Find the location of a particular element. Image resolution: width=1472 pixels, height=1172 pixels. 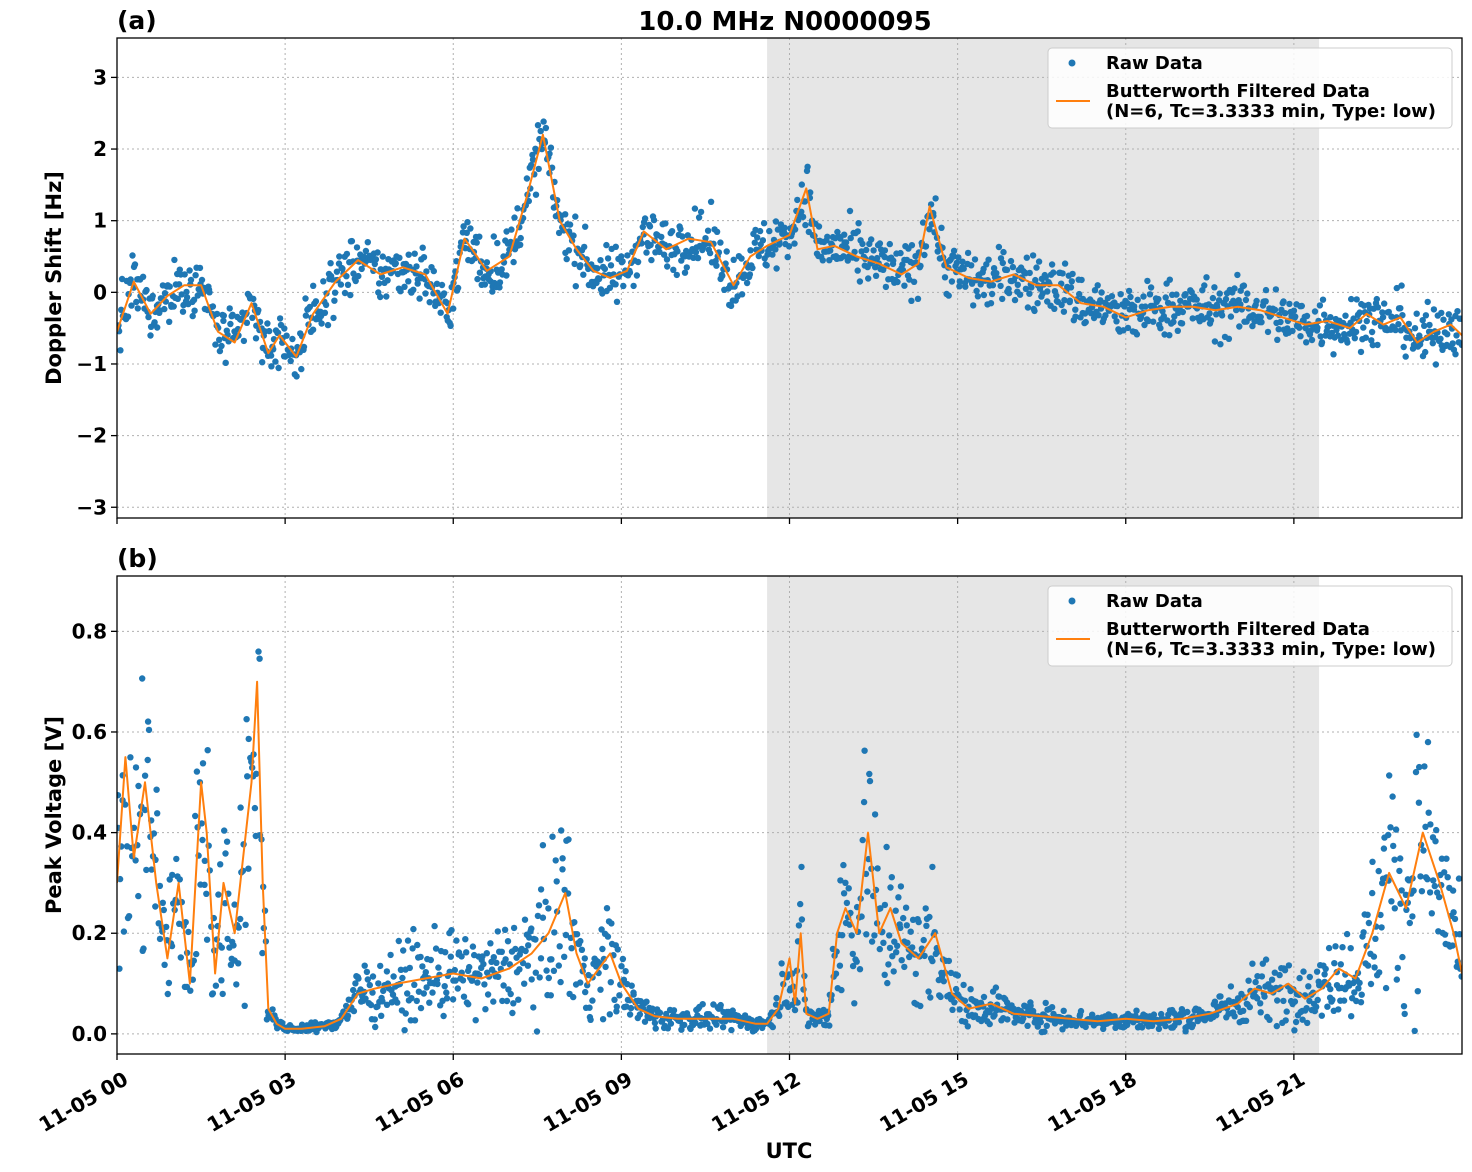

legend-label-filter-params: (N=6, Tc=3.3333 min, Type: low) is located at coordinates (1271, 111).